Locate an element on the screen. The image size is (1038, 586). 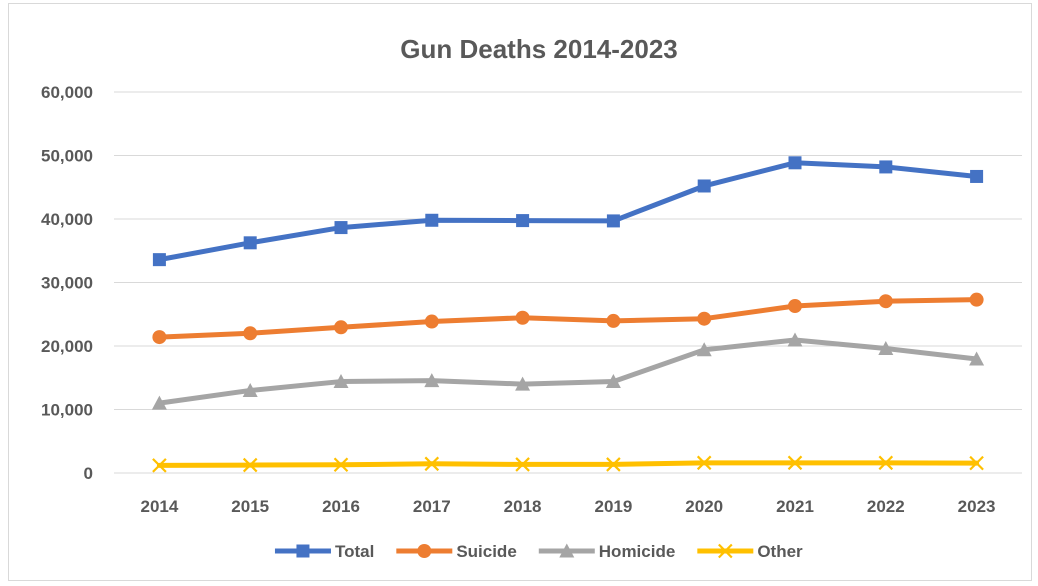
y-tick-label: 10,000 is located at coordinates (67, 410).